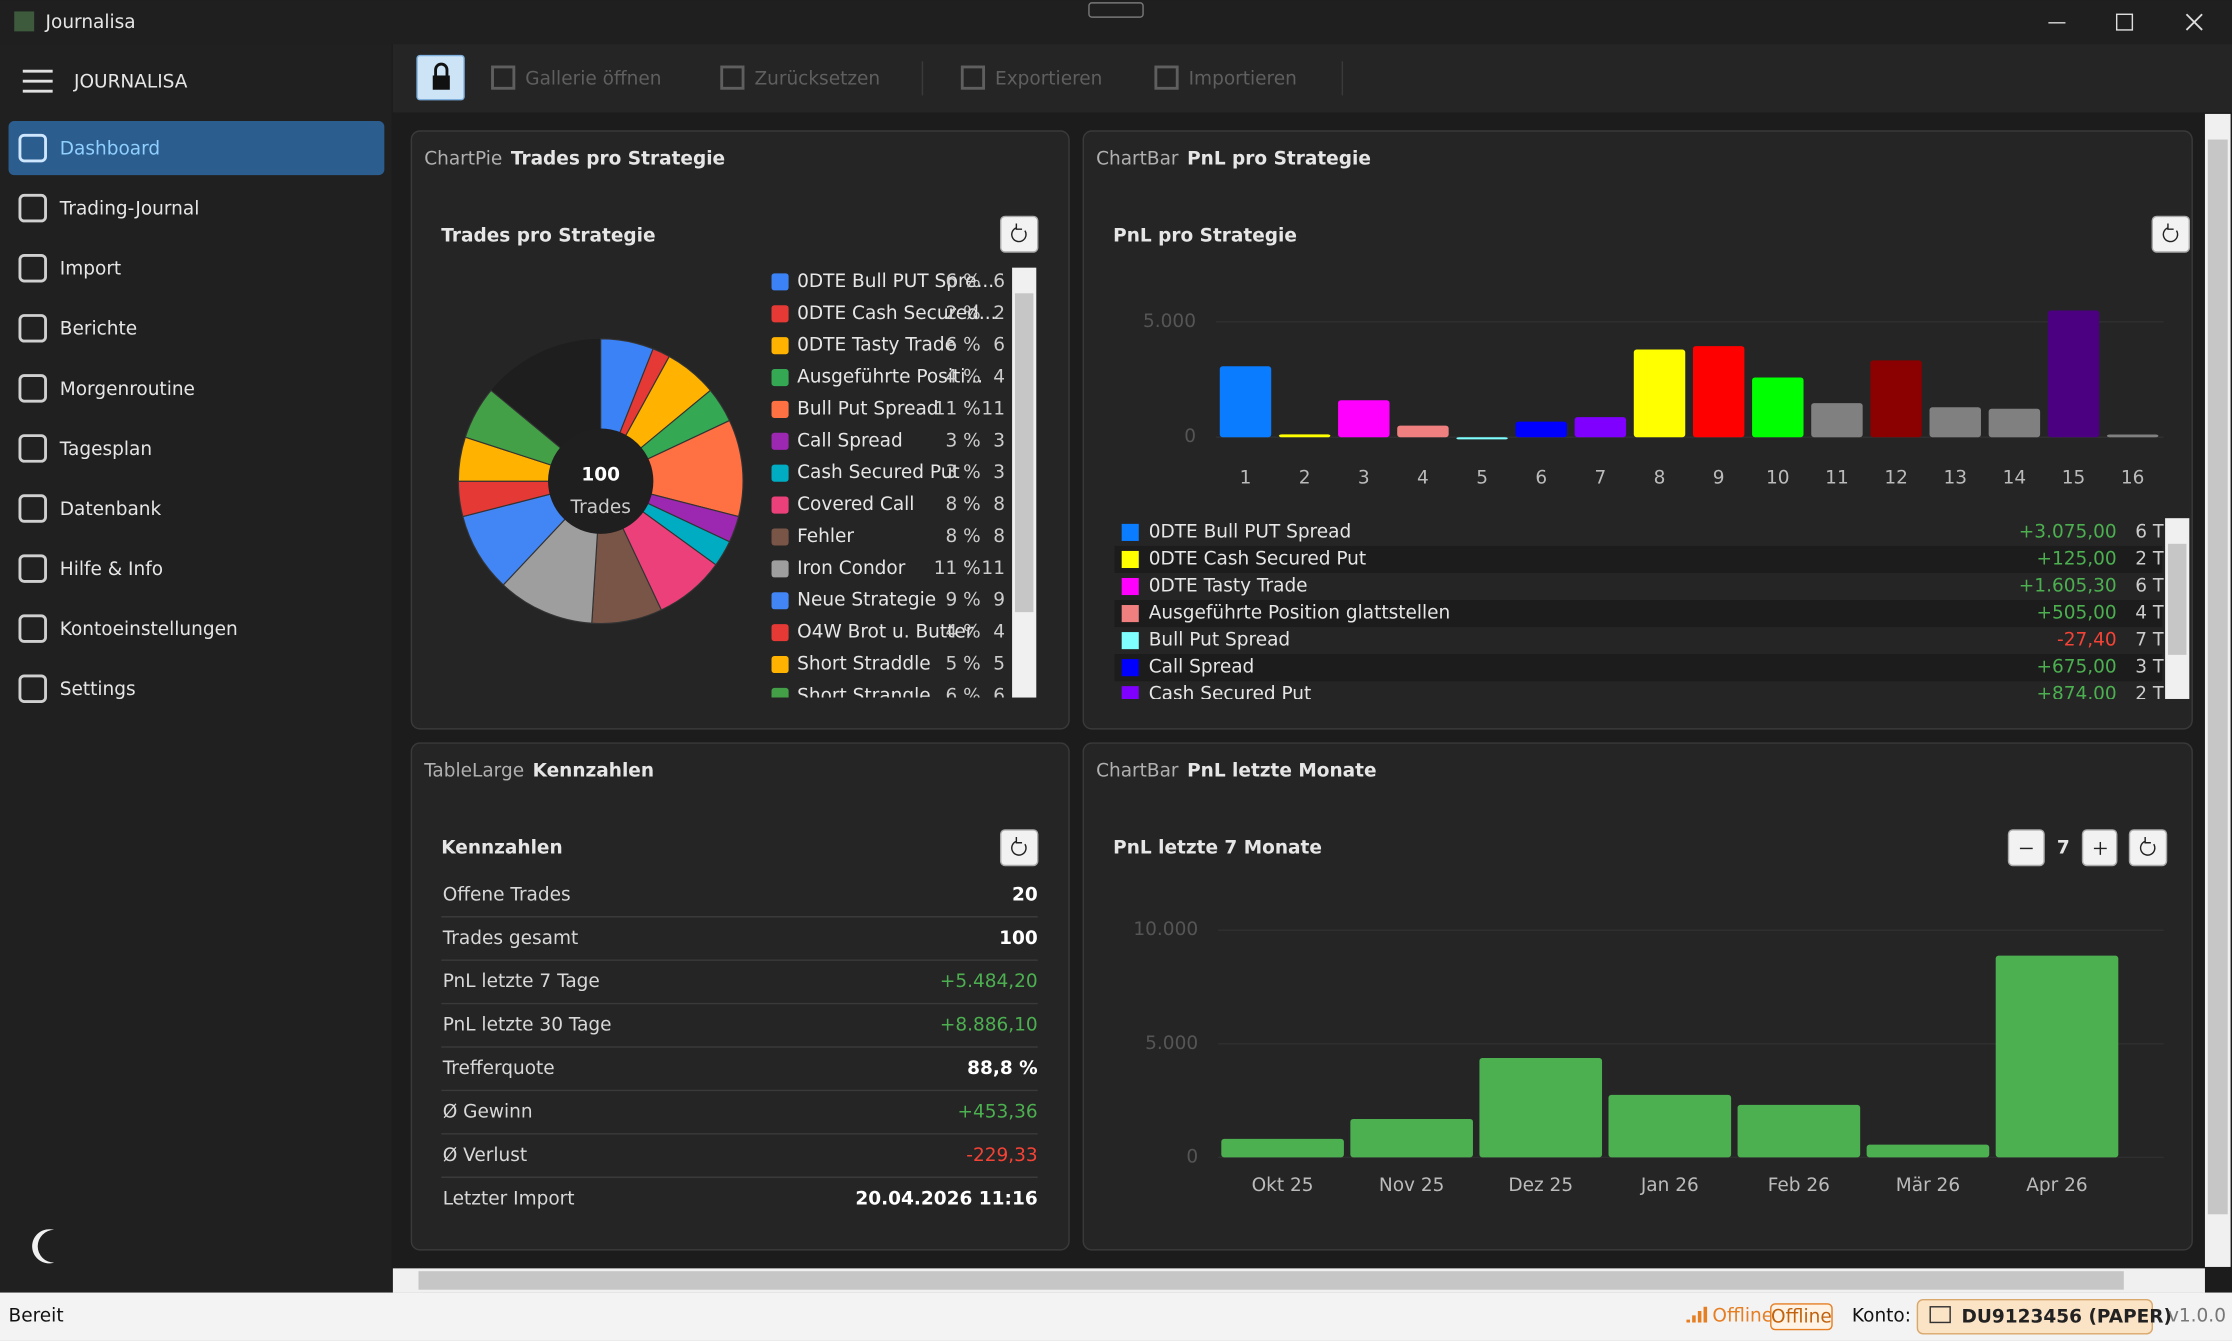 The width and height of the screenshot is (2232, 1341). I want to click on chart-title: PnL pro Strategie, so click(1205, 235).